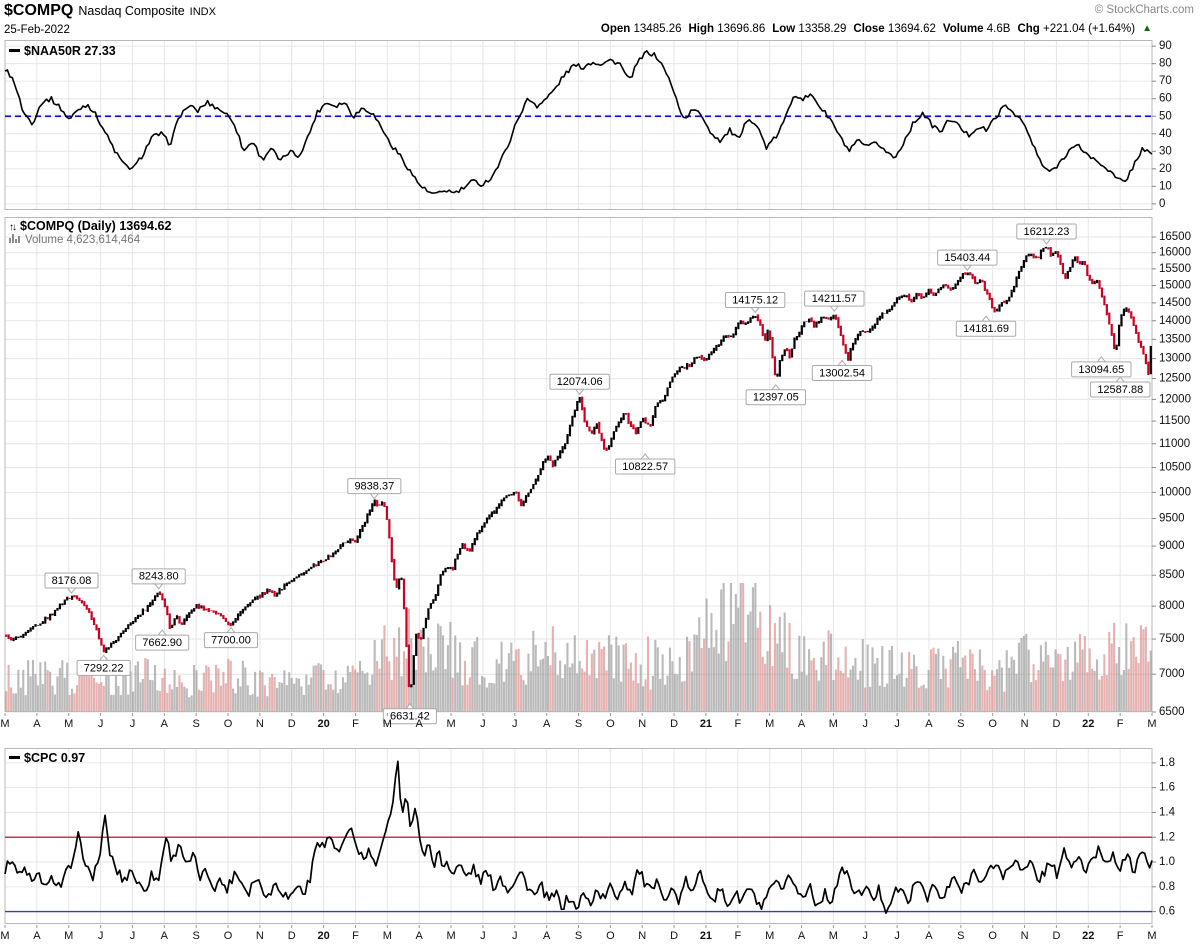  Describe the element at coordinates (1165, 134) in the screenshot. I see `svg-text: 40` at that location.